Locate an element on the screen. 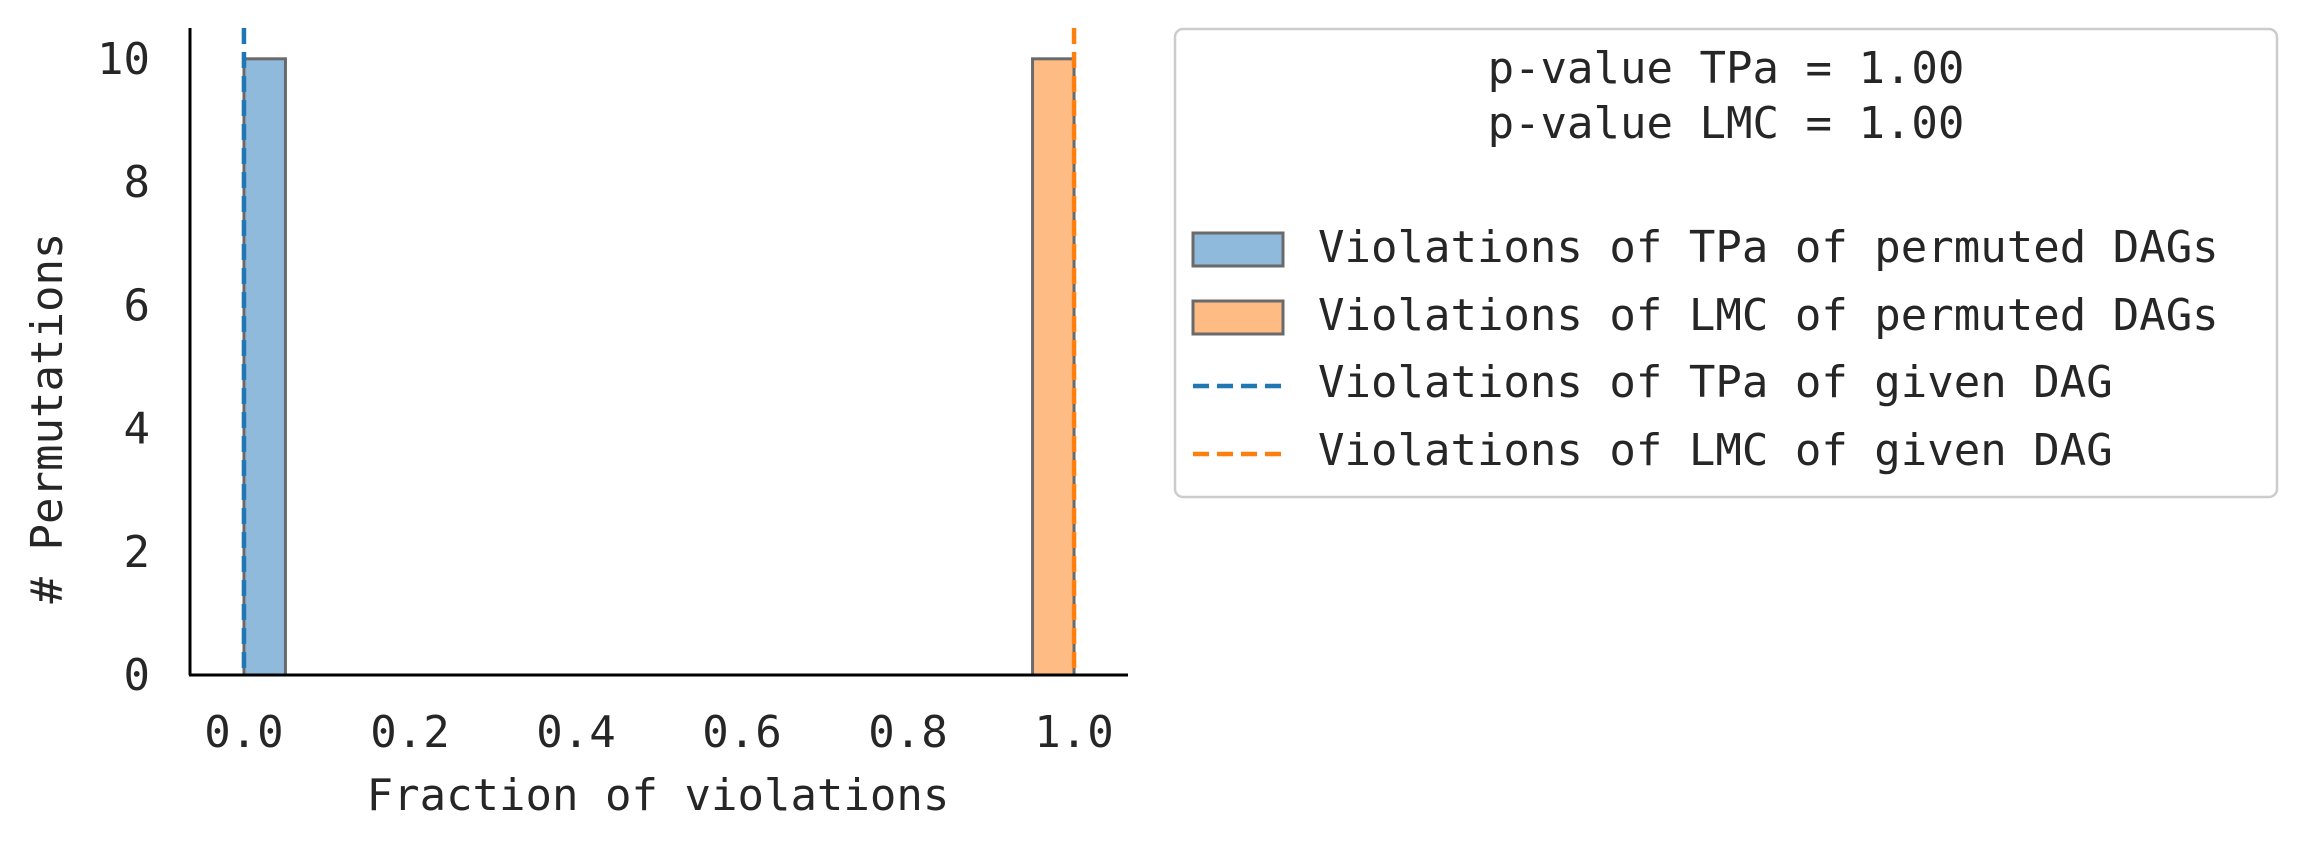 This screenshot has height=857, width=2305. x-tick-label: 0.6 is located at coordinates (741, 732).